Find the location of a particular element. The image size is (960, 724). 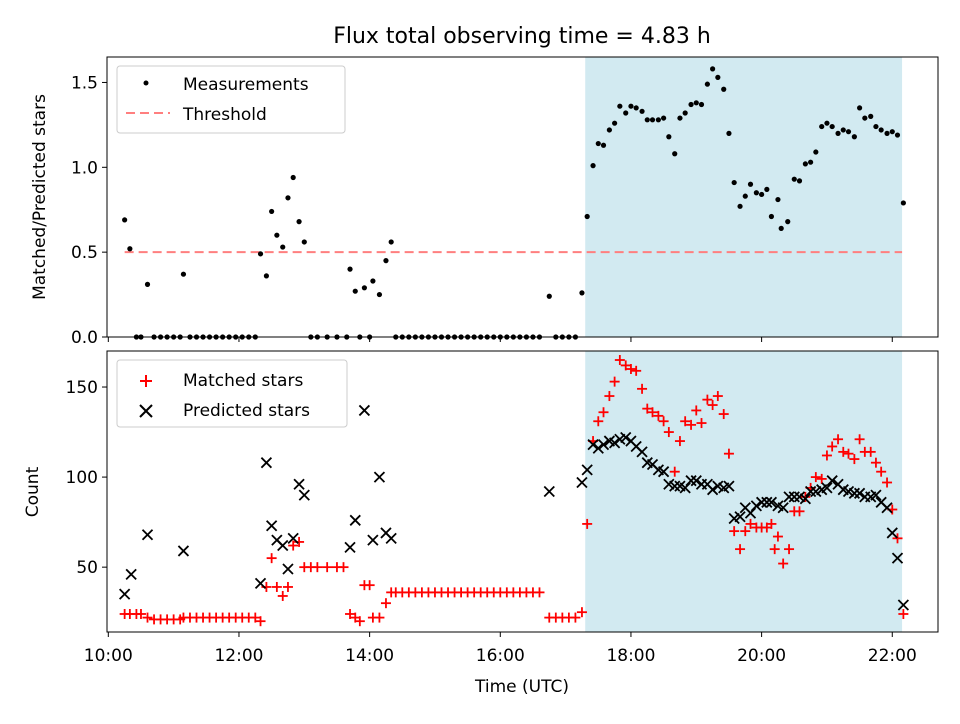

x-tick-label: 12:00 is located at coordinates (238, 656).